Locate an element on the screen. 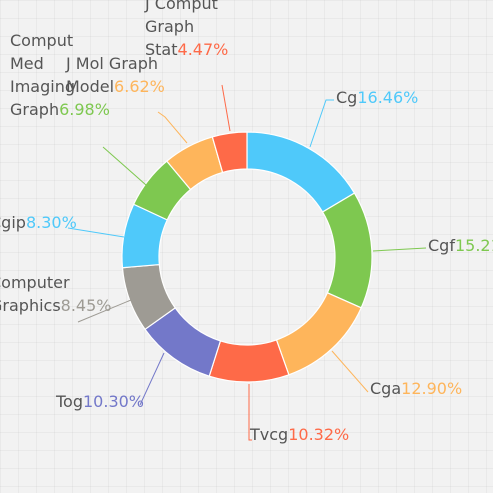 This screenshot has width=493, height=493. label-j-mol-graph-model: J Mol Graph Model6.62% is located at coordinates (115, 75).